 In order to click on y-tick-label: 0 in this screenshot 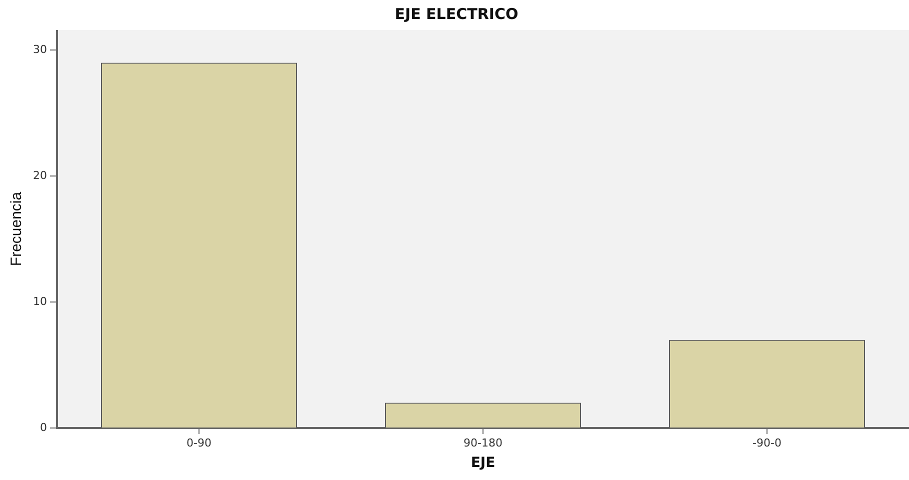, I will do `click(43, 427)`.